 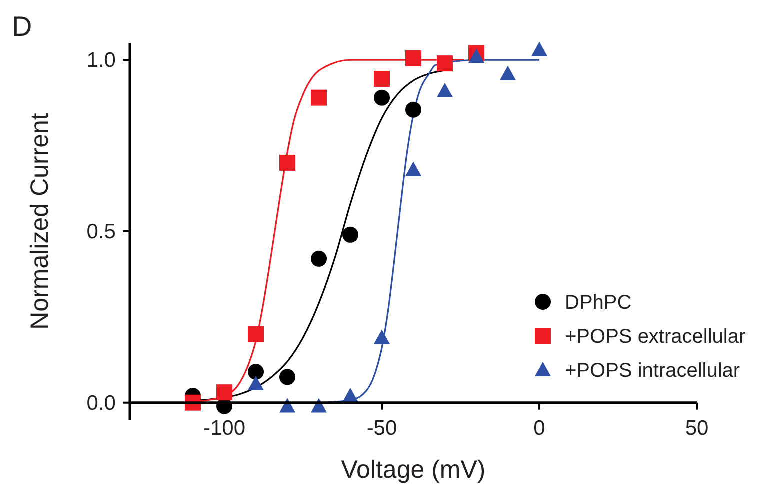 What do you see at coordinates (652, 371) in the screenshot?
I see `legend-label: +POPS intracellular` at bounding box center [652, 371].